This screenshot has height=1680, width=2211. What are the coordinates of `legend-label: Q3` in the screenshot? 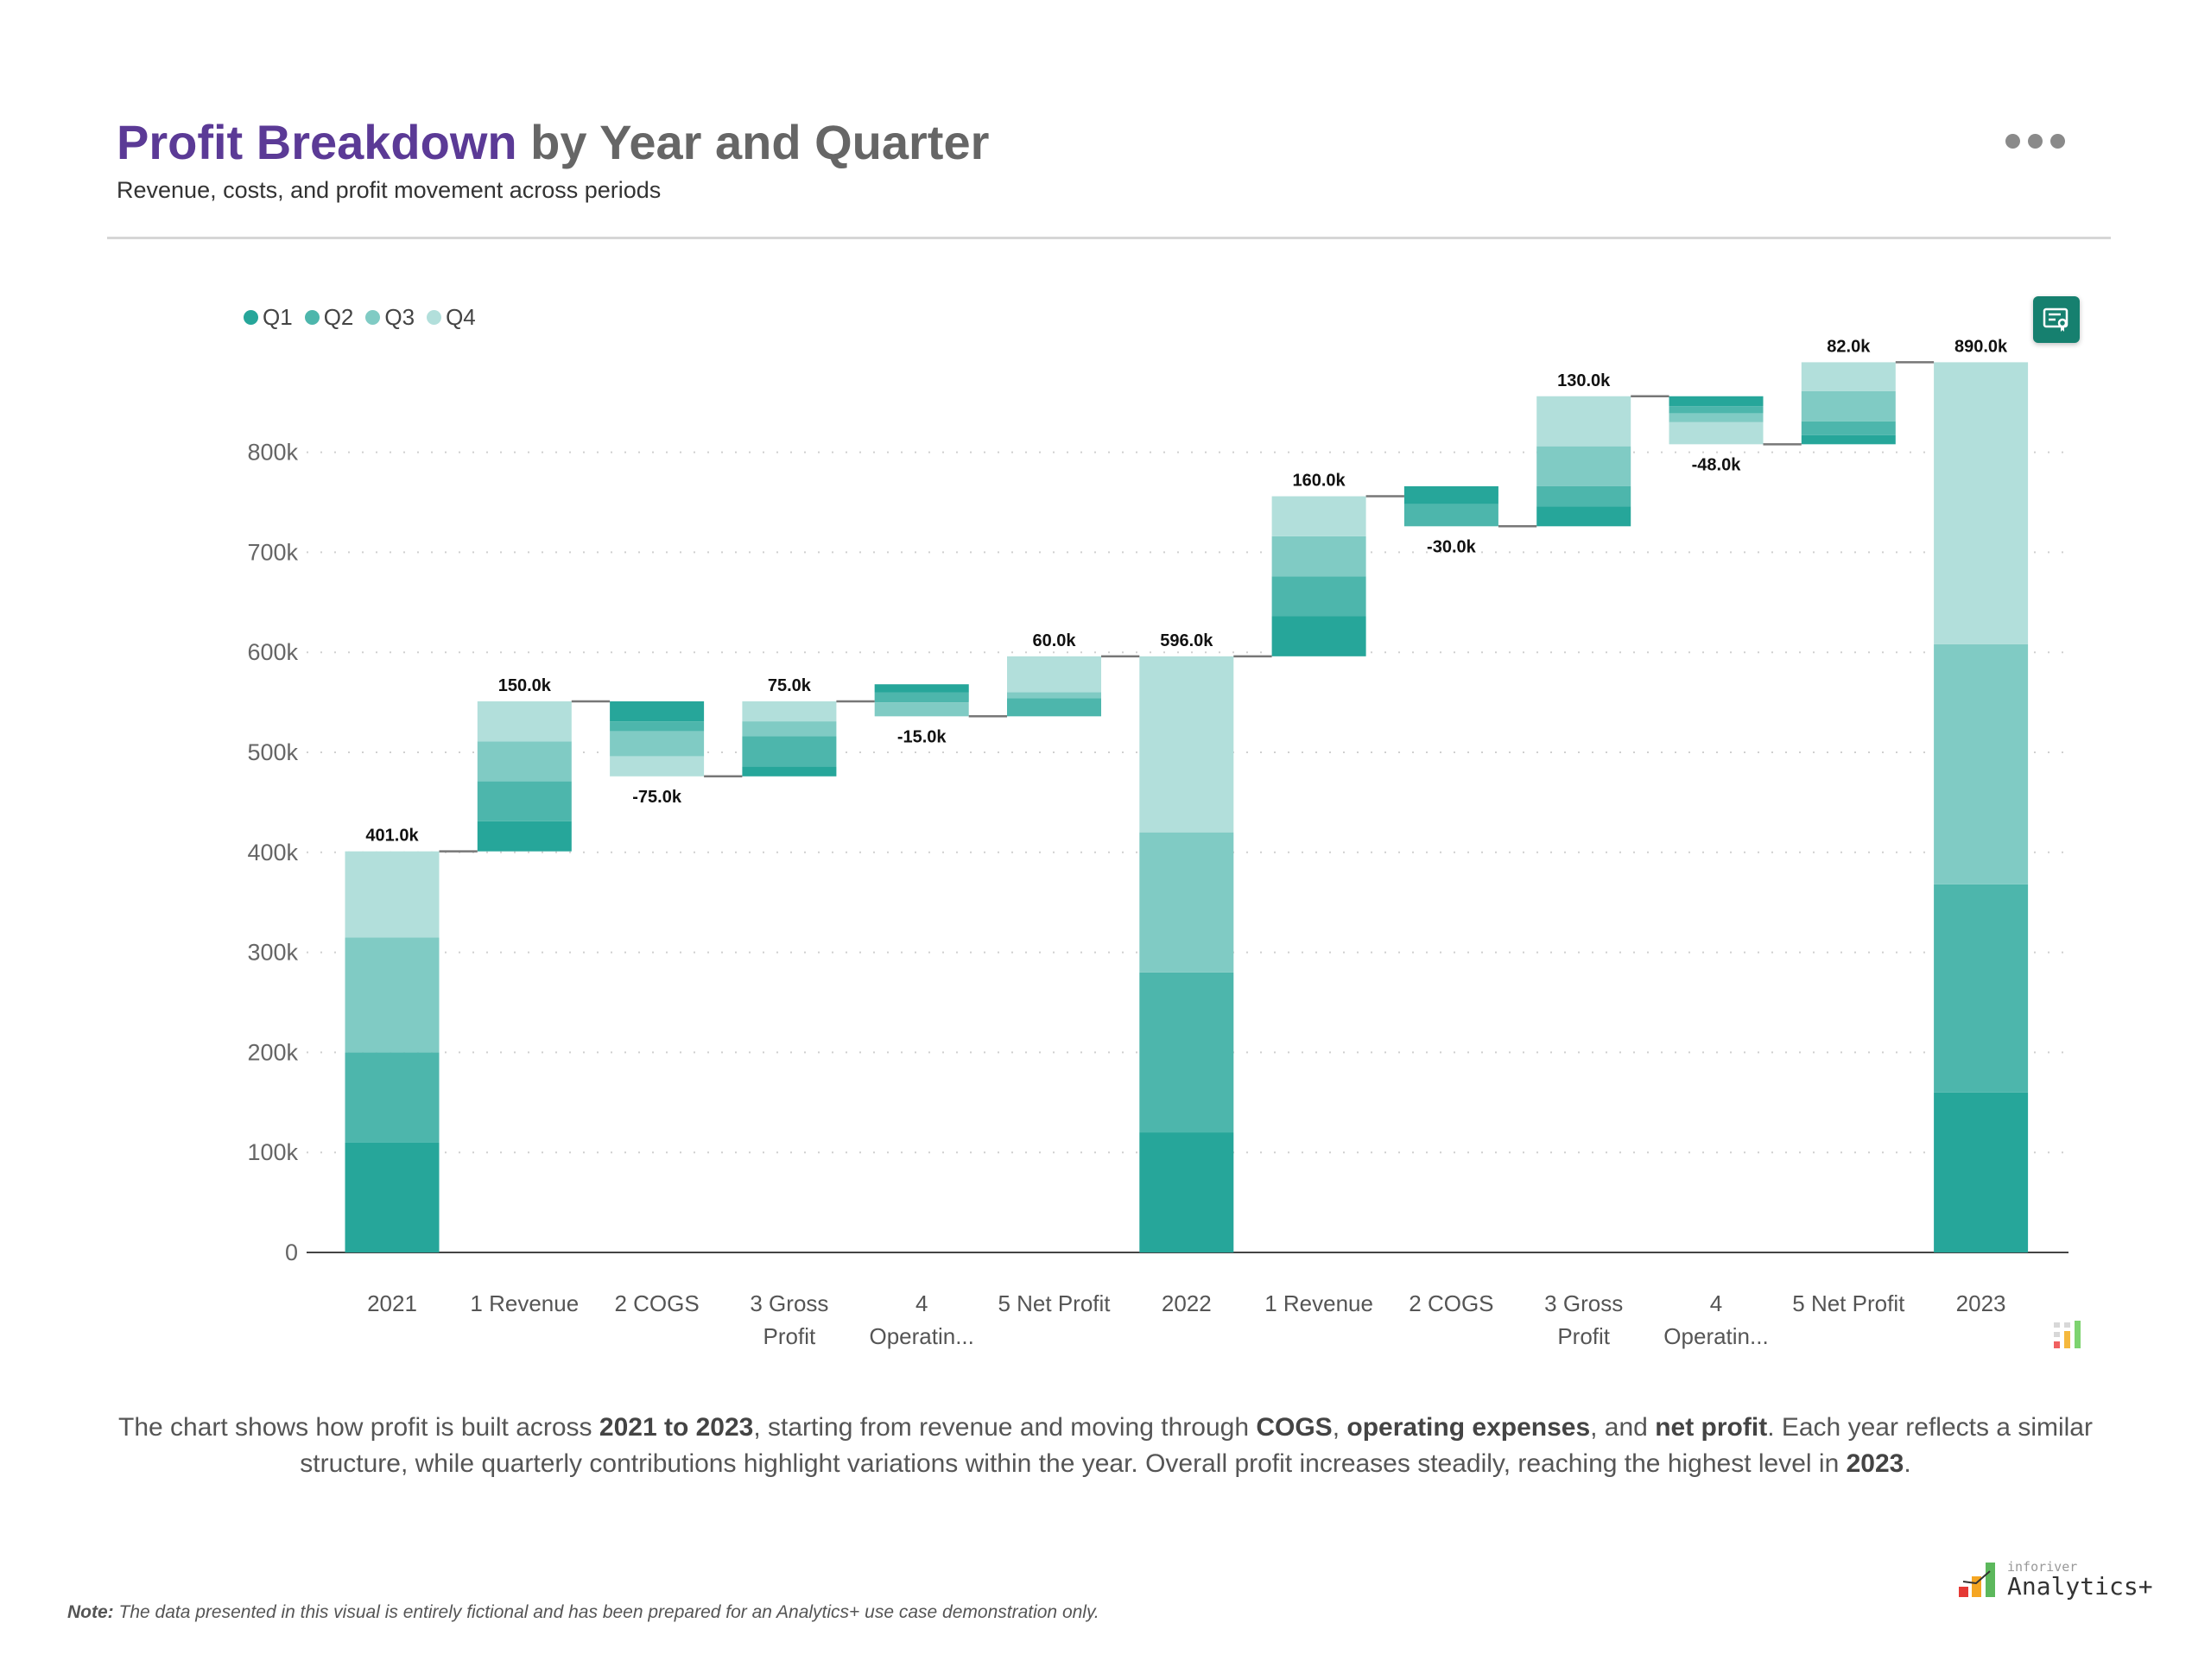 It's located at (399, 317).